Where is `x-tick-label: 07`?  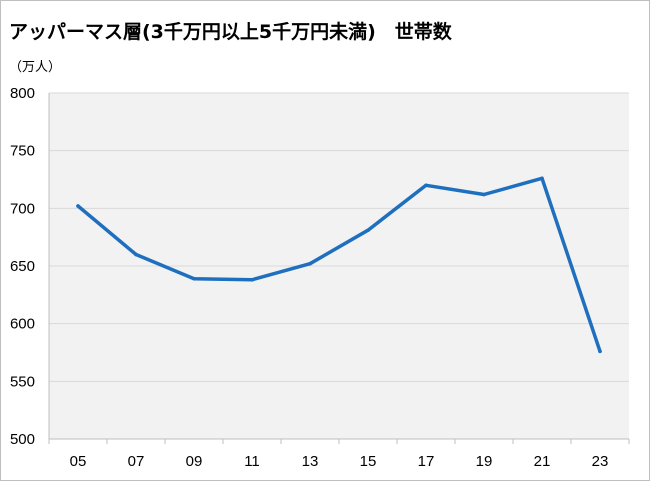
x-tick-label: 07 is located at coordinates (136, 461).